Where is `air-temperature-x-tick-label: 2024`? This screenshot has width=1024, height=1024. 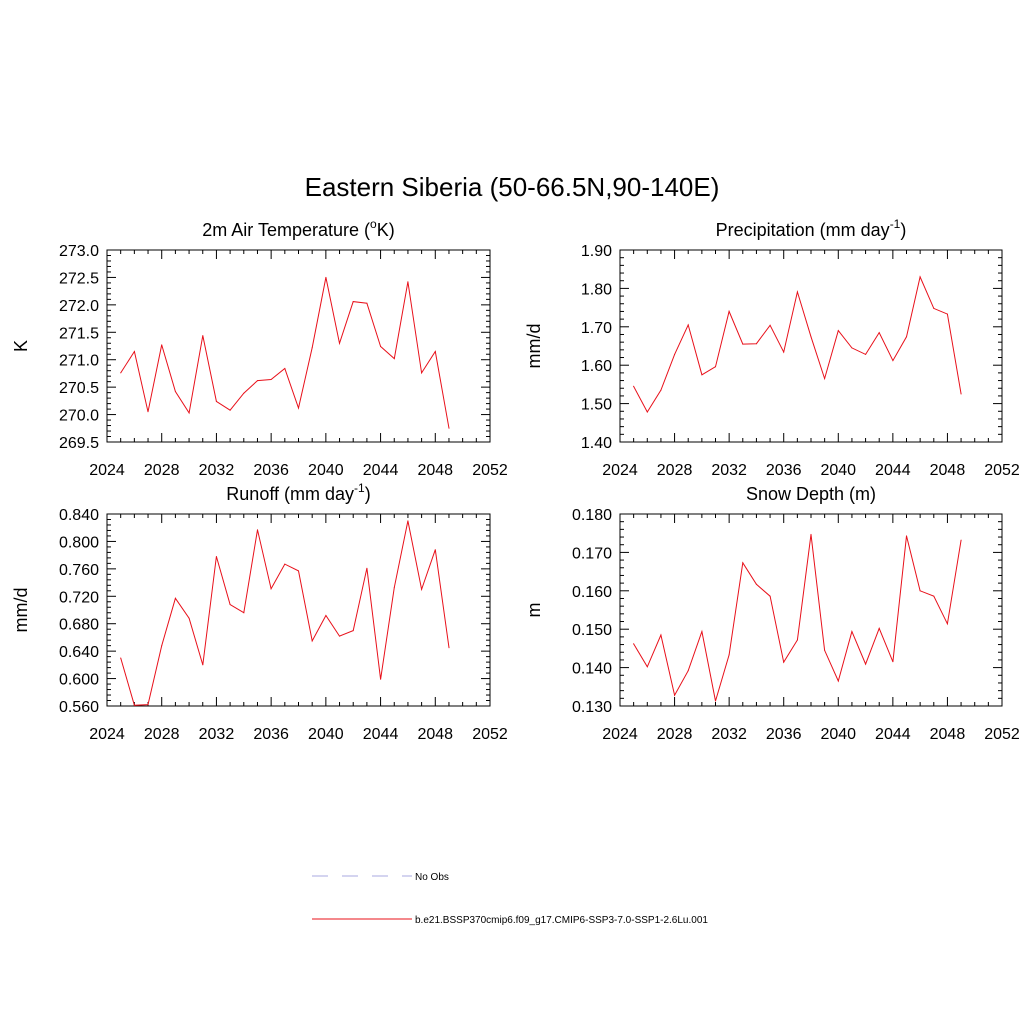
air-temperature-x-tick-label: 2024 is located at coordinates (107, 470).